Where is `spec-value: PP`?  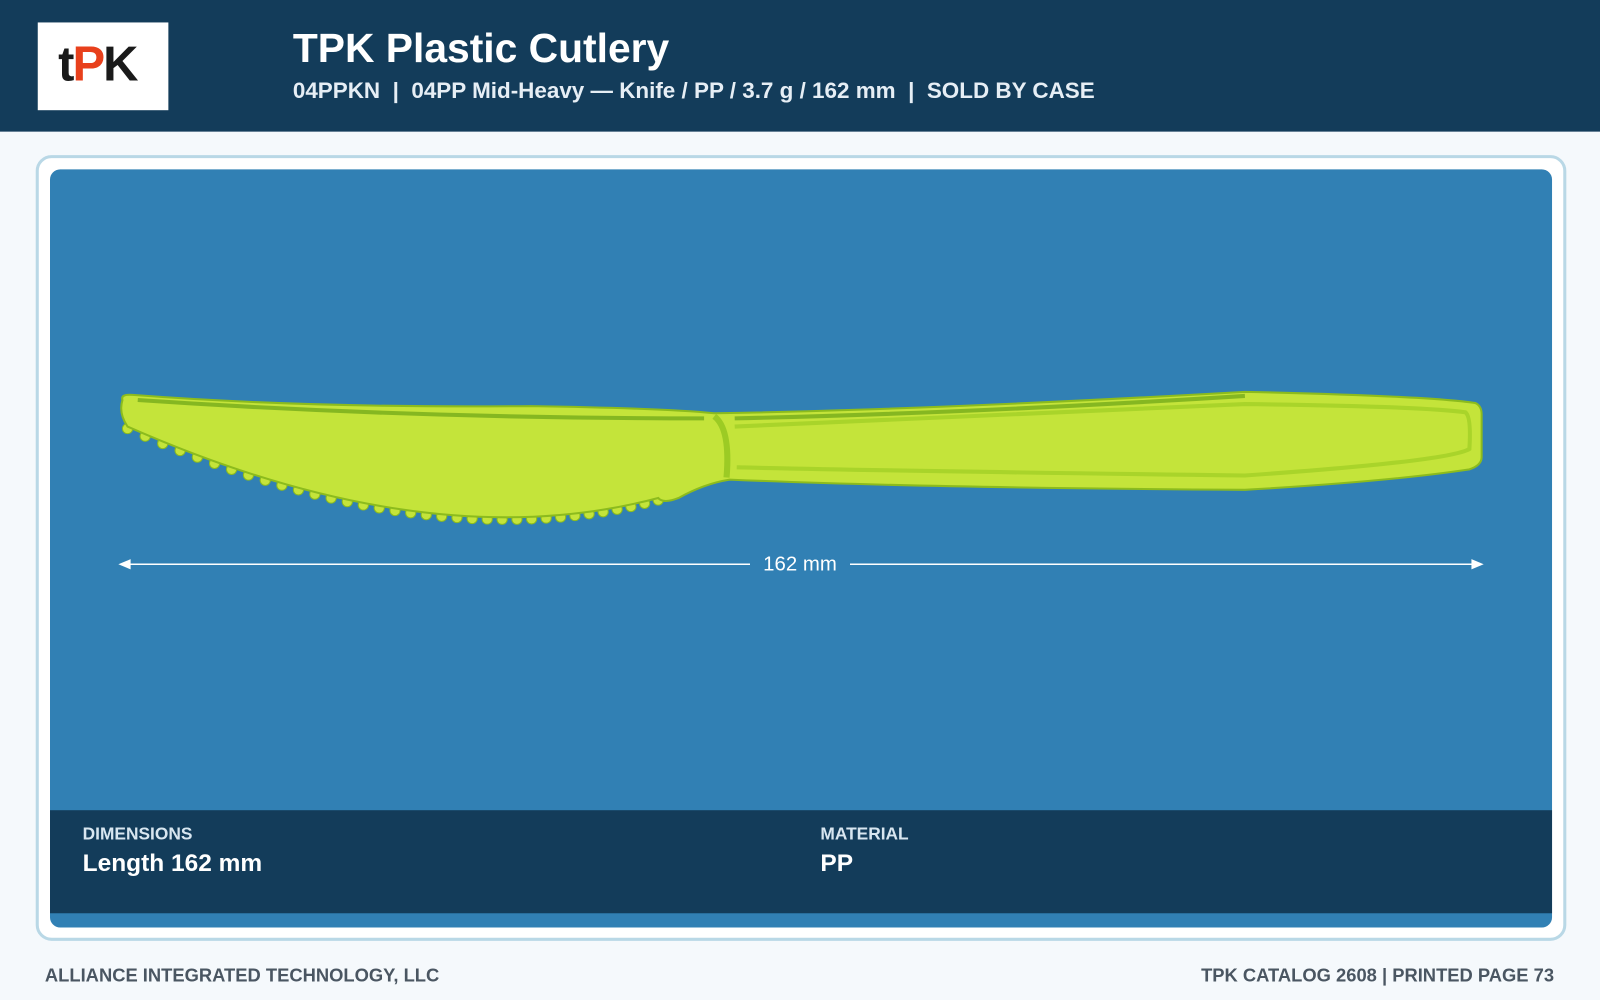
spec-value: PP is located at coordinates (836, 863).